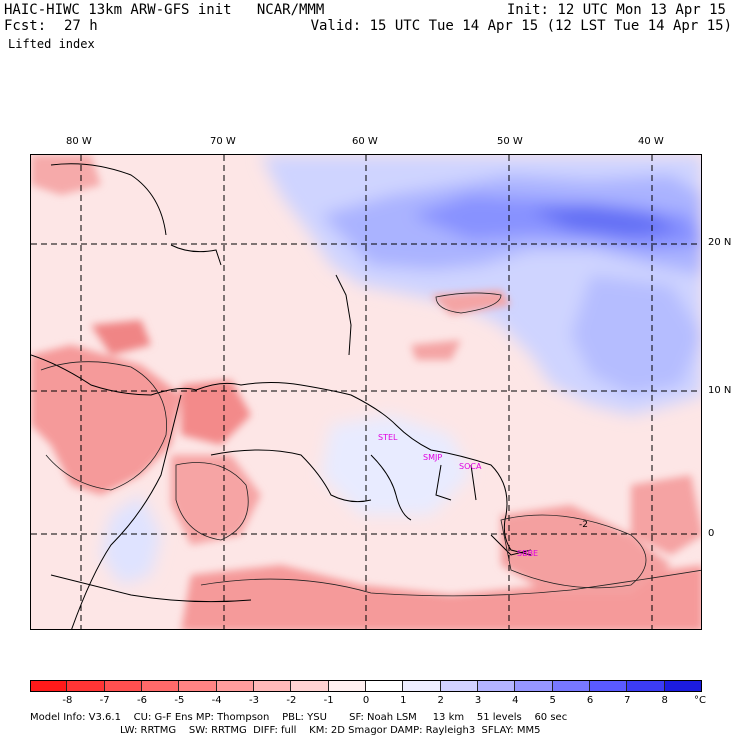 This screenshot has height=740, width=740. What do you see at coordinates (720, 242) in the screenshot?
I see `lat-label-20n: 20 N` at bounding box center [720, 242].